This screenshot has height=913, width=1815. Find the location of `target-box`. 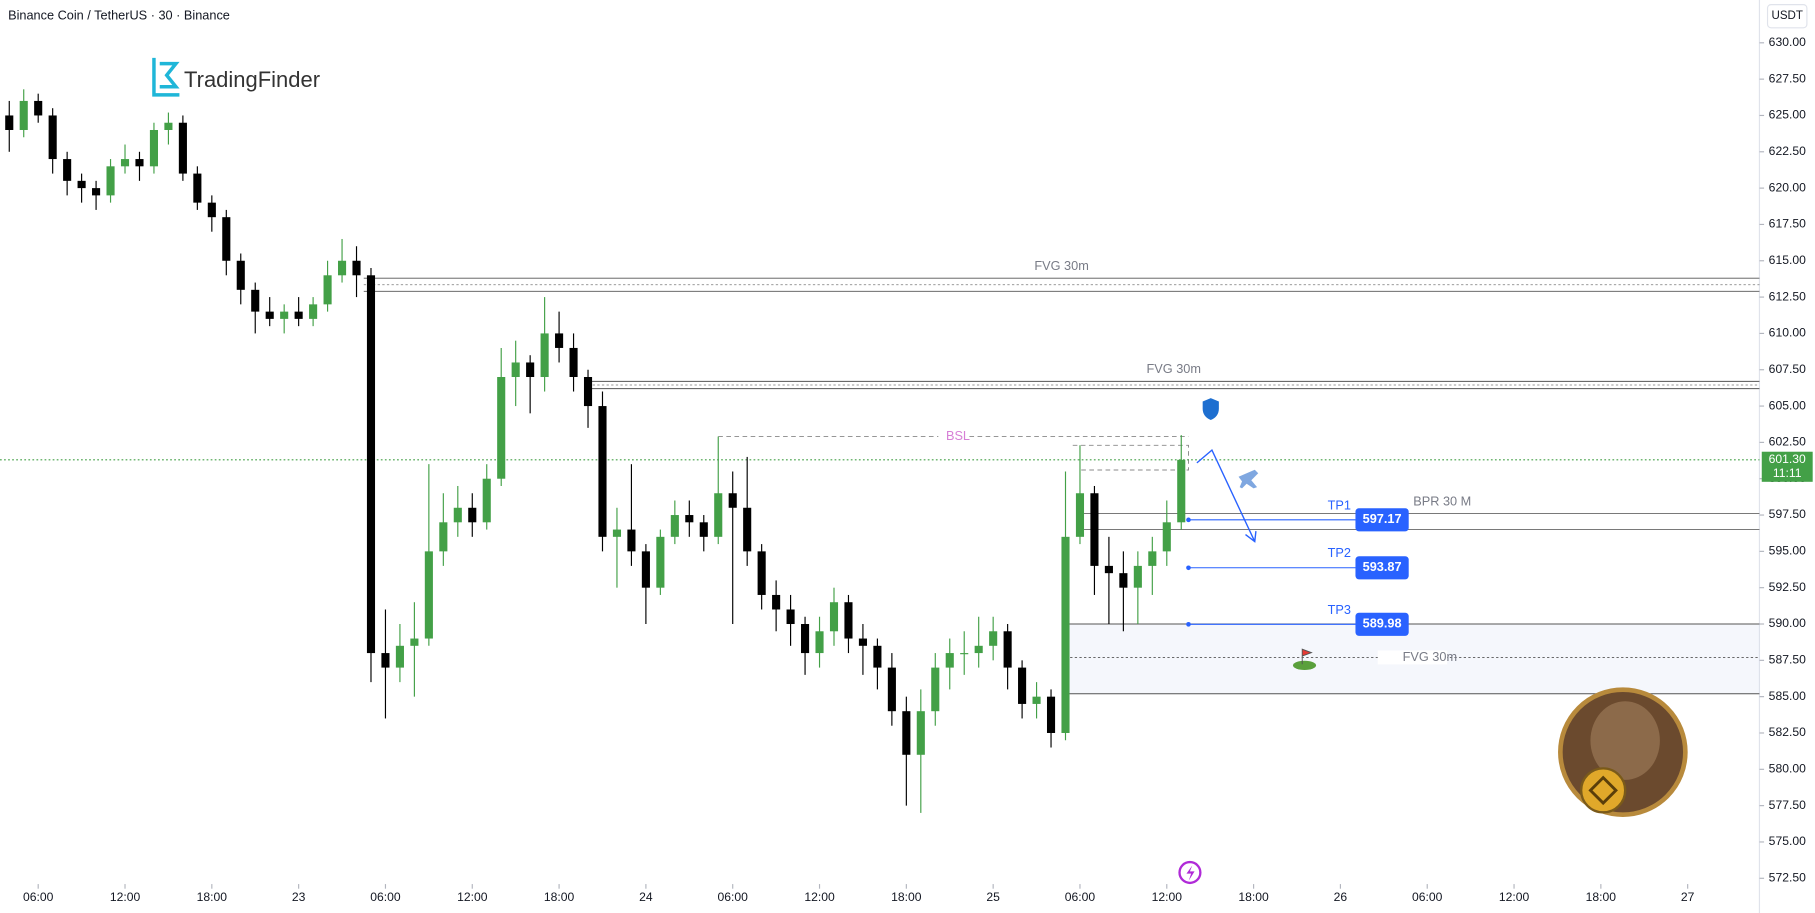

target-box is located at coordinates (1382, 624).